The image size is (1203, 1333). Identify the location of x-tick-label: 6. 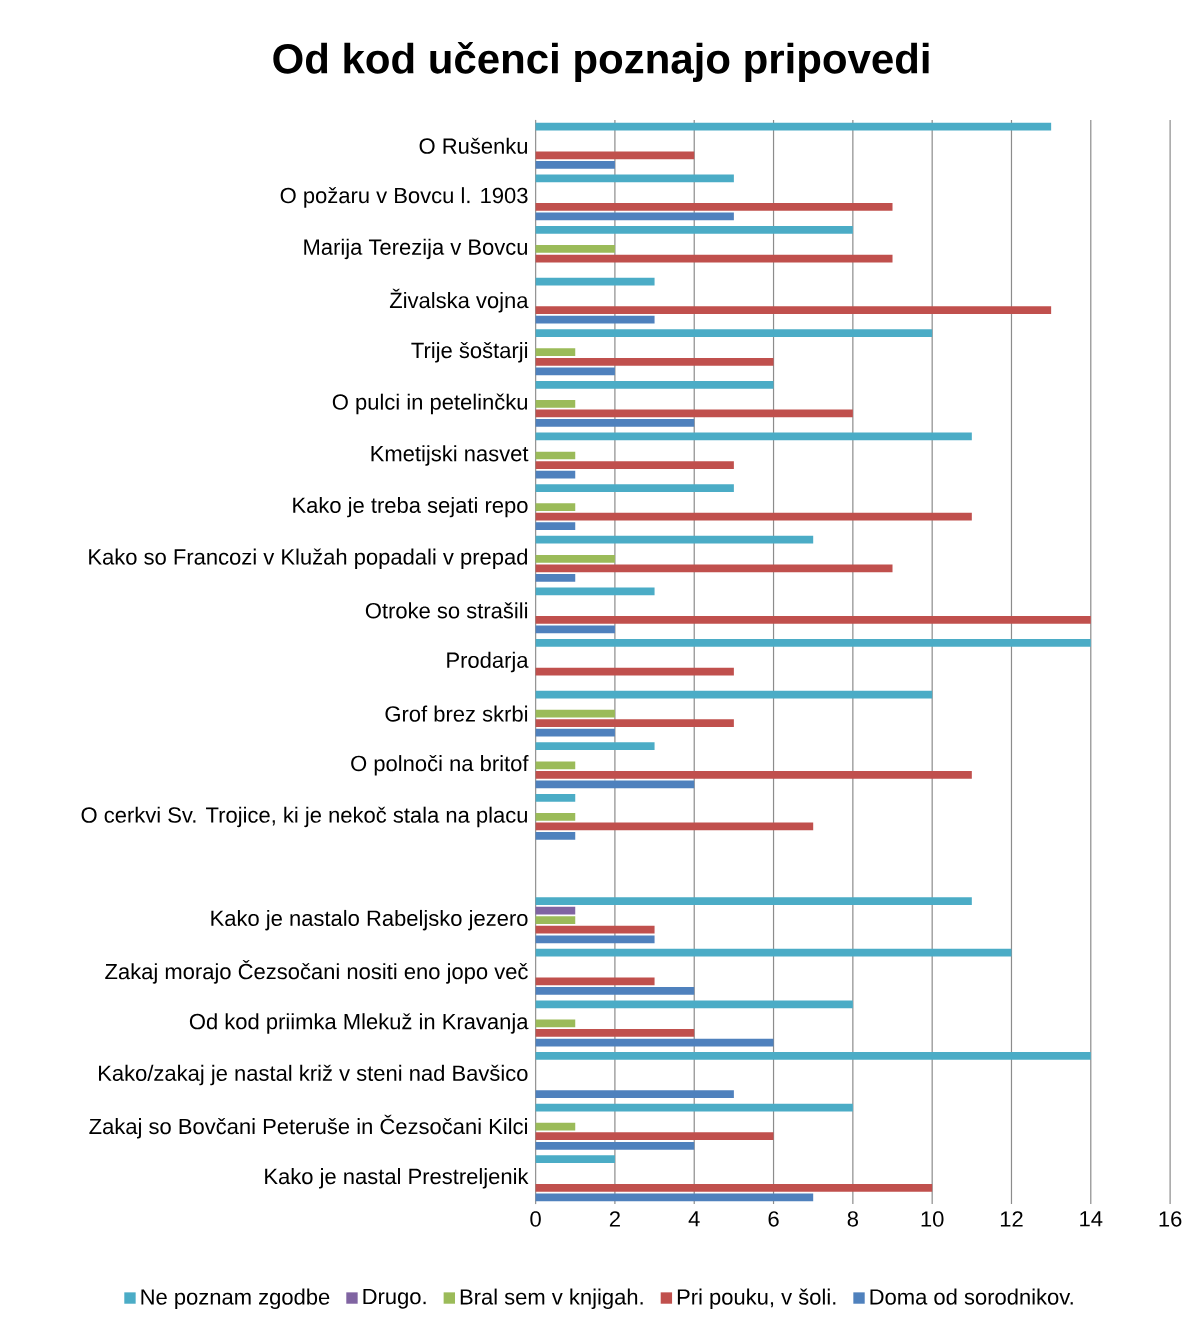
(773, 1219).